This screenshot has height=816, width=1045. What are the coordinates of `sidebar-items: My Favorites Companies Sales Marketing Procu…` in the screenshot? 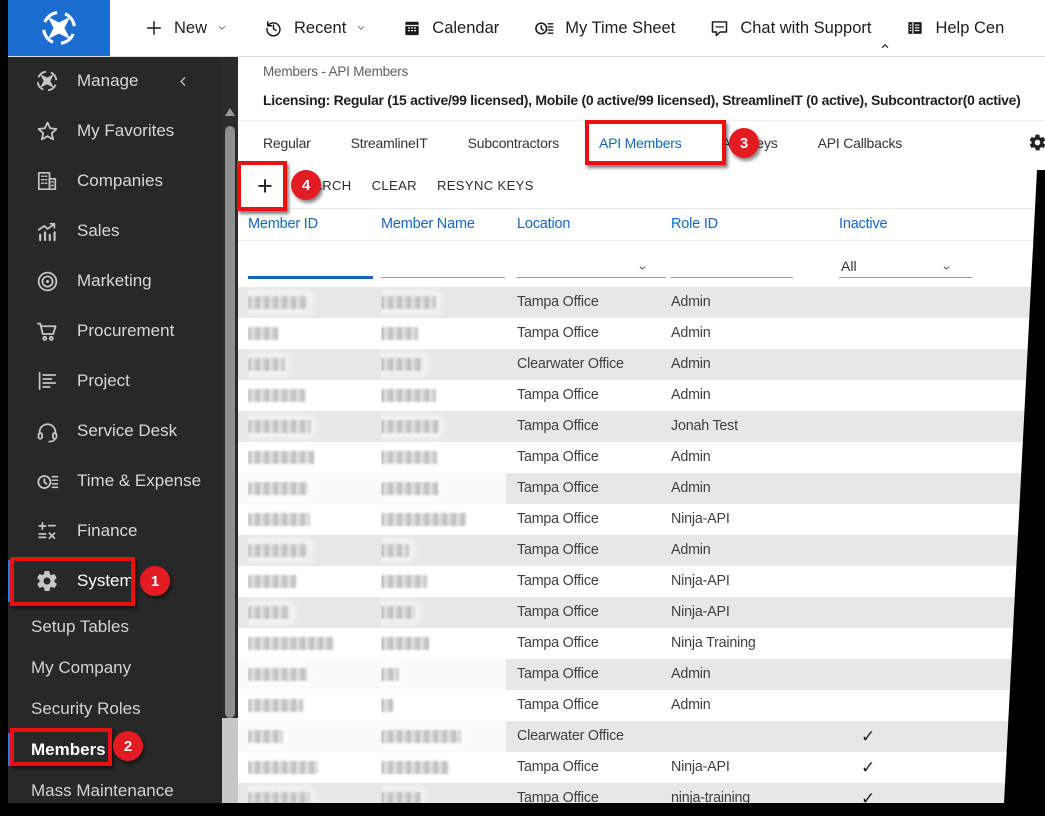 It's located at (115, 356).